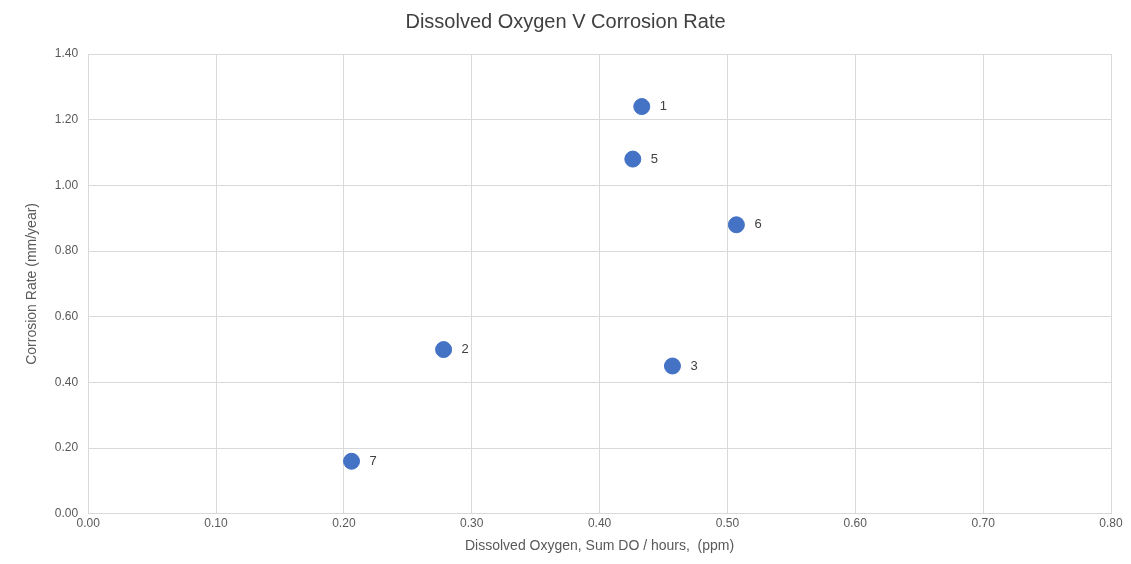  What do you see at coordinates (599, 545) in the screenshot?
I see `x-axis-title: Dissolved Oxygen, Sum DO / hours, (ppm)` at bounding box center [599, 545].